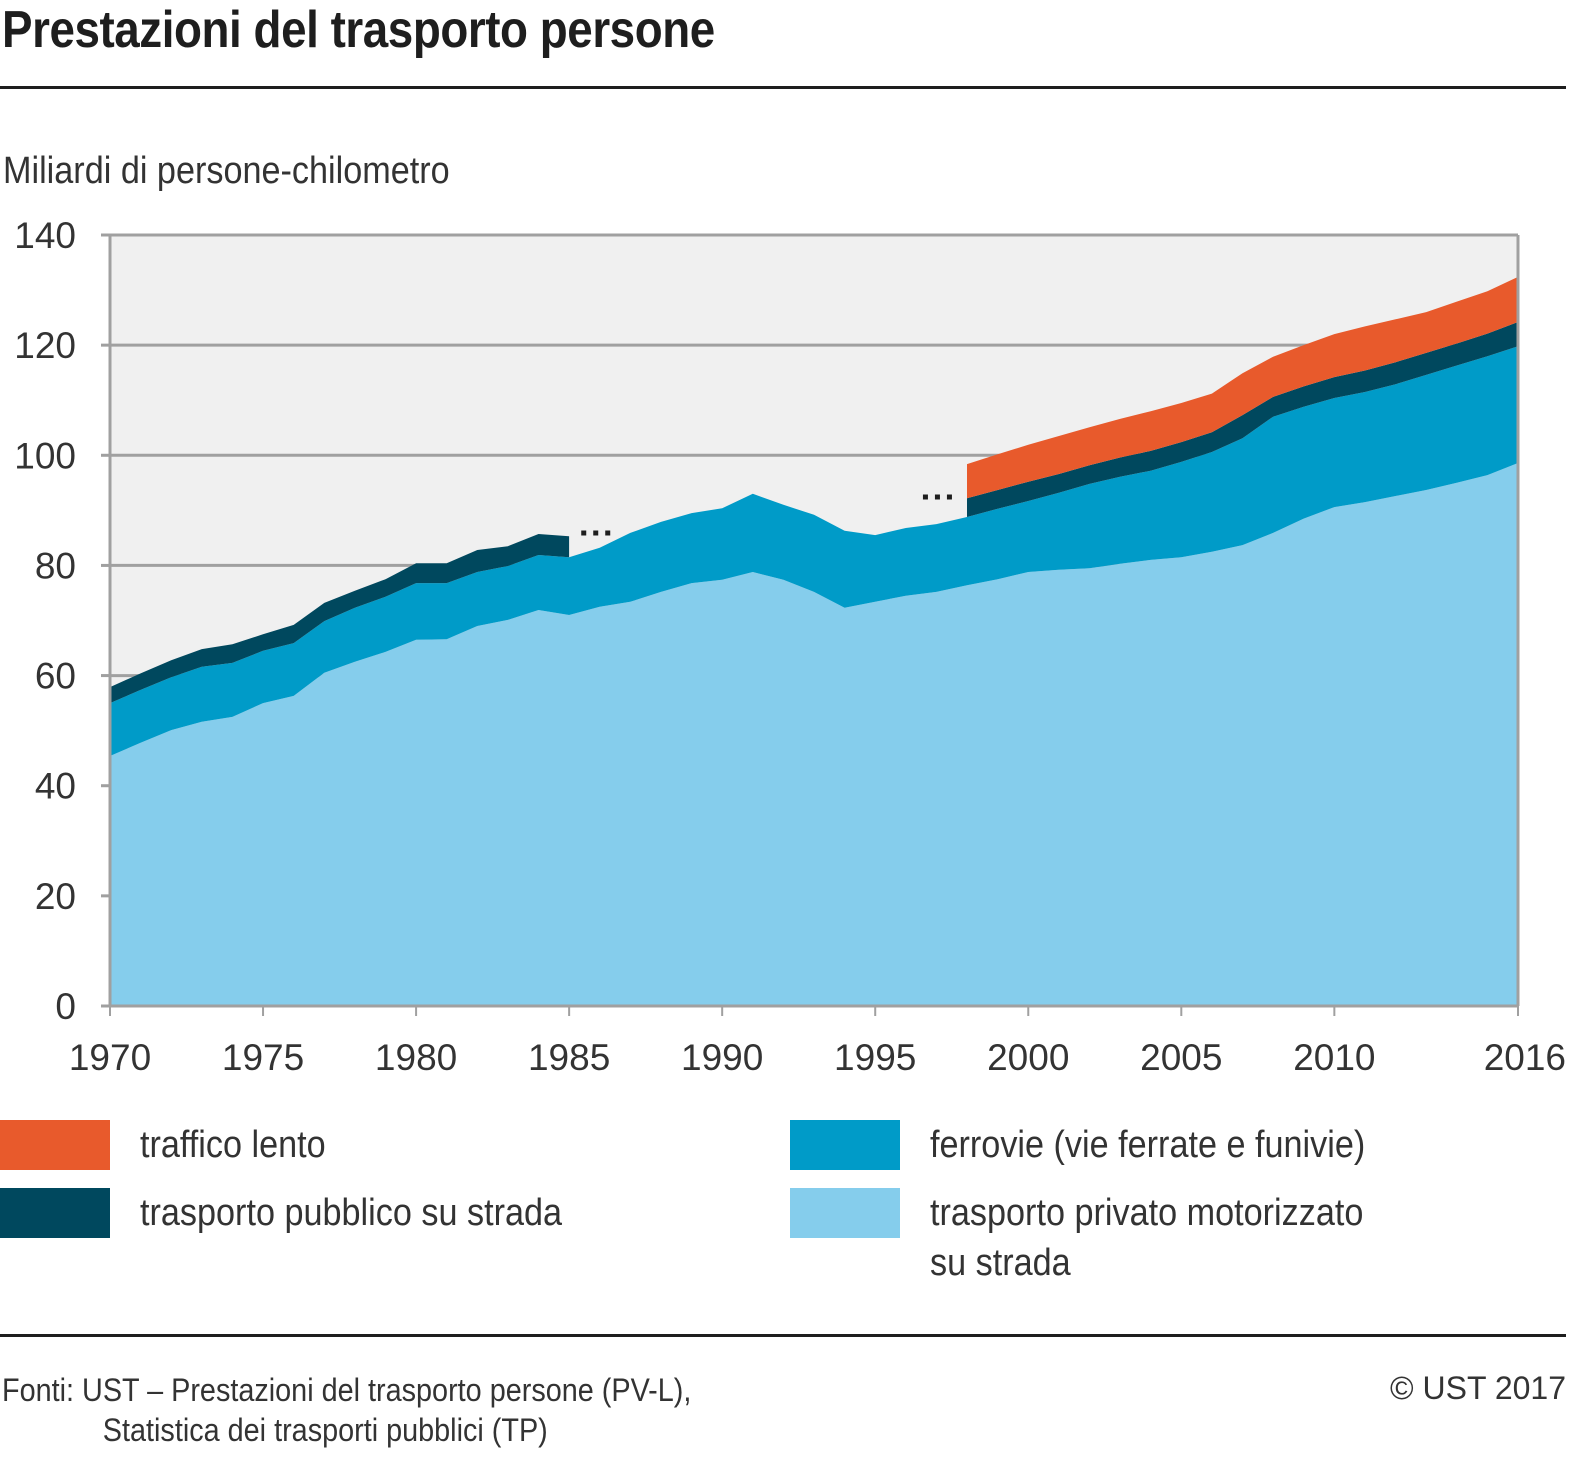 The width and height of the screenshot is (1576, 1462). I want to click on gap-marker-1998, so click(937, 497).